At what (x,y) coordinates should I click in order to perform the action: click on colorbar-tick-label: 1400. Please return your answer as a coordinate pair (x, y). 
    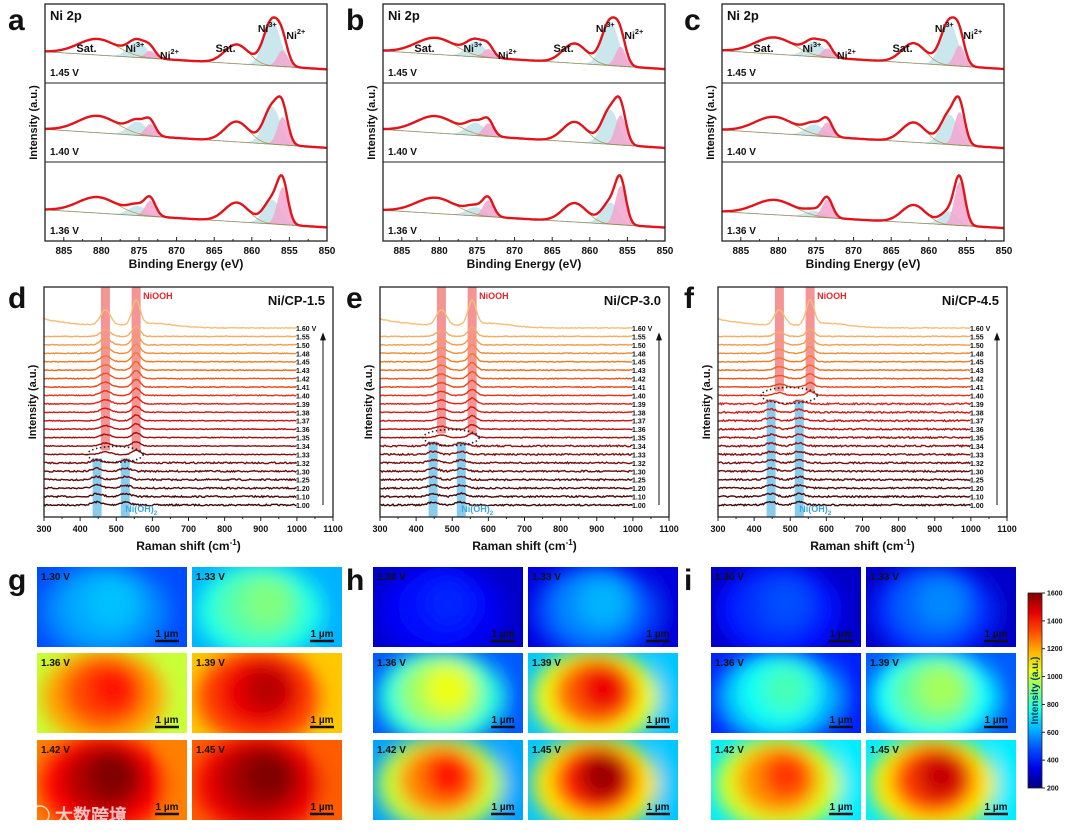
    Looking at the image, I should click on (1055, 621).